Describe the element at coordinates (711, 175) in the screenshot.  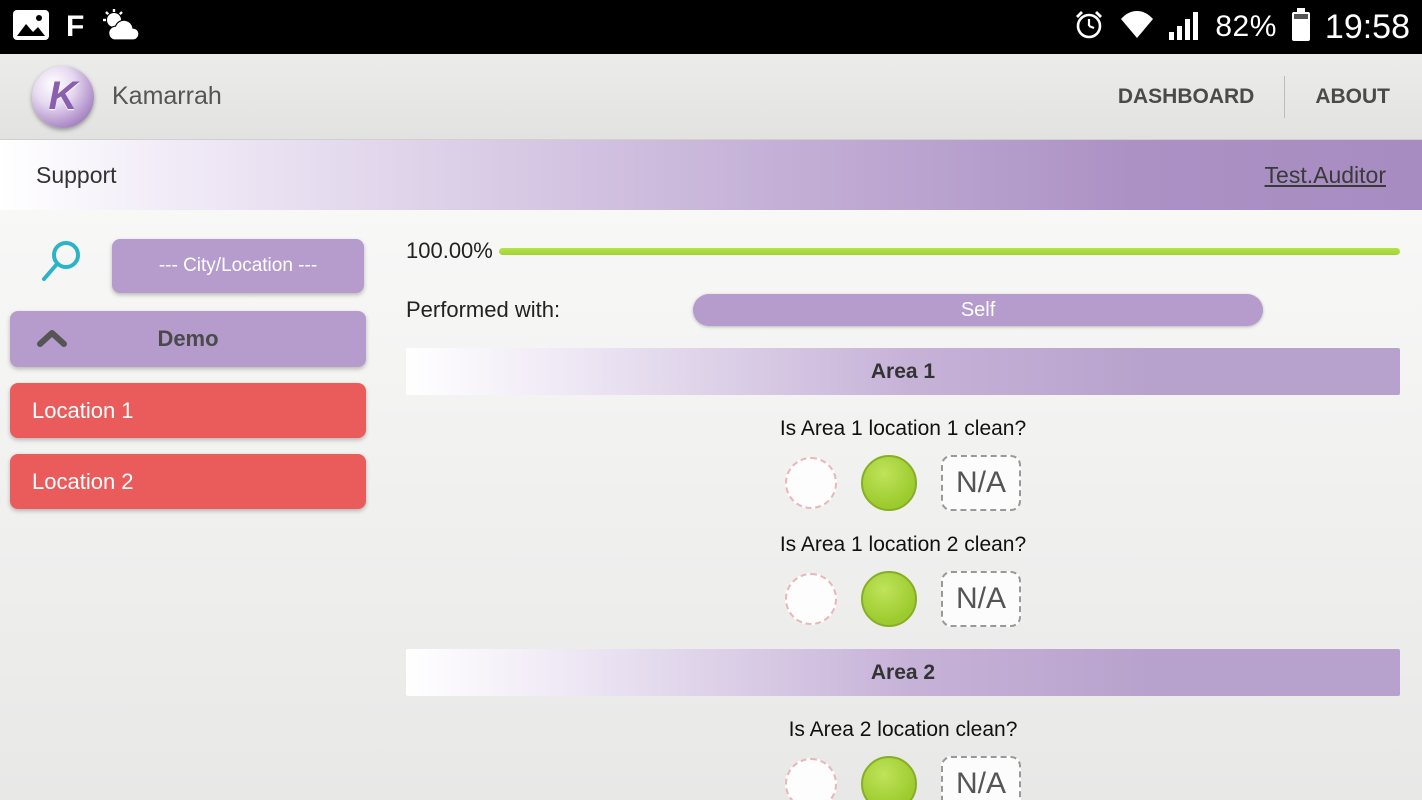
I see `support-bar: Support Test.Auditor` at that location.